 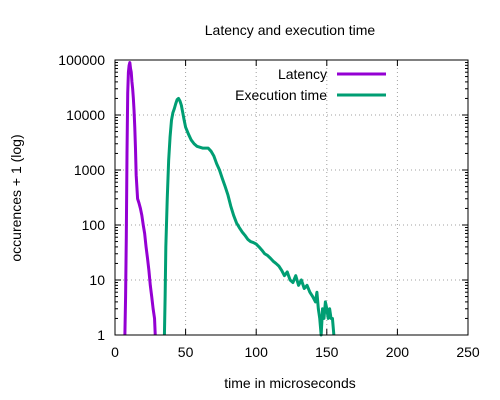 What do you see at coordinates (89, 170) in the screenshot?
I see `y-tick-label: 1000` at bounding box center [89, 170].